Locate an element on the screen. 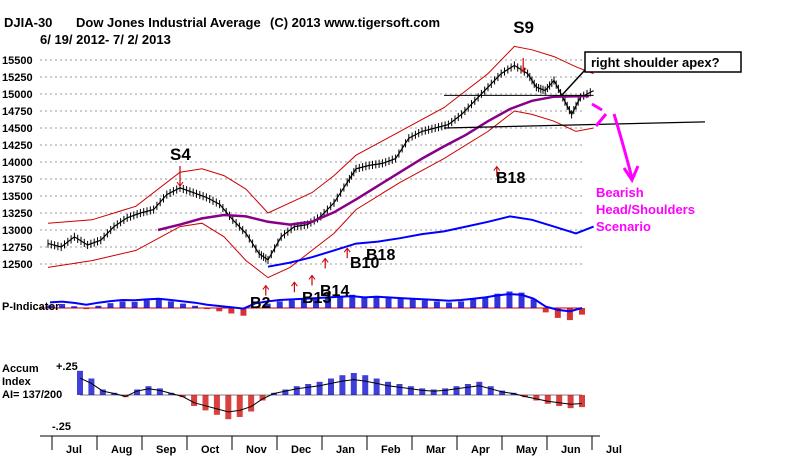  y-tick-label: 14750 is located at coordinates (17, 112).